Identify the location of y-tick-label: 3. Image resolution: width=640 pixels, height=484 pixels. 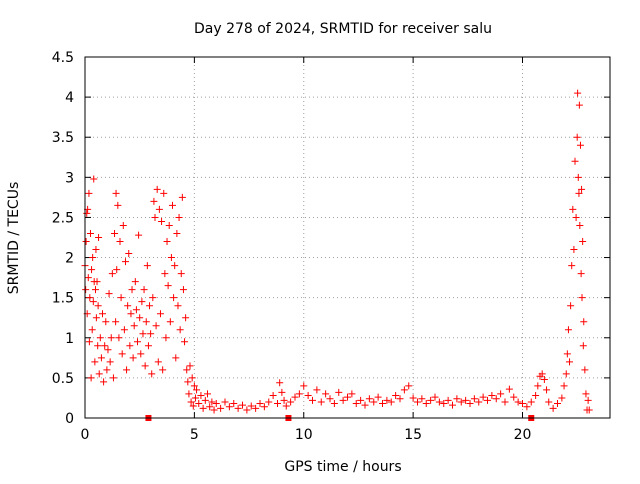
(69, 178).